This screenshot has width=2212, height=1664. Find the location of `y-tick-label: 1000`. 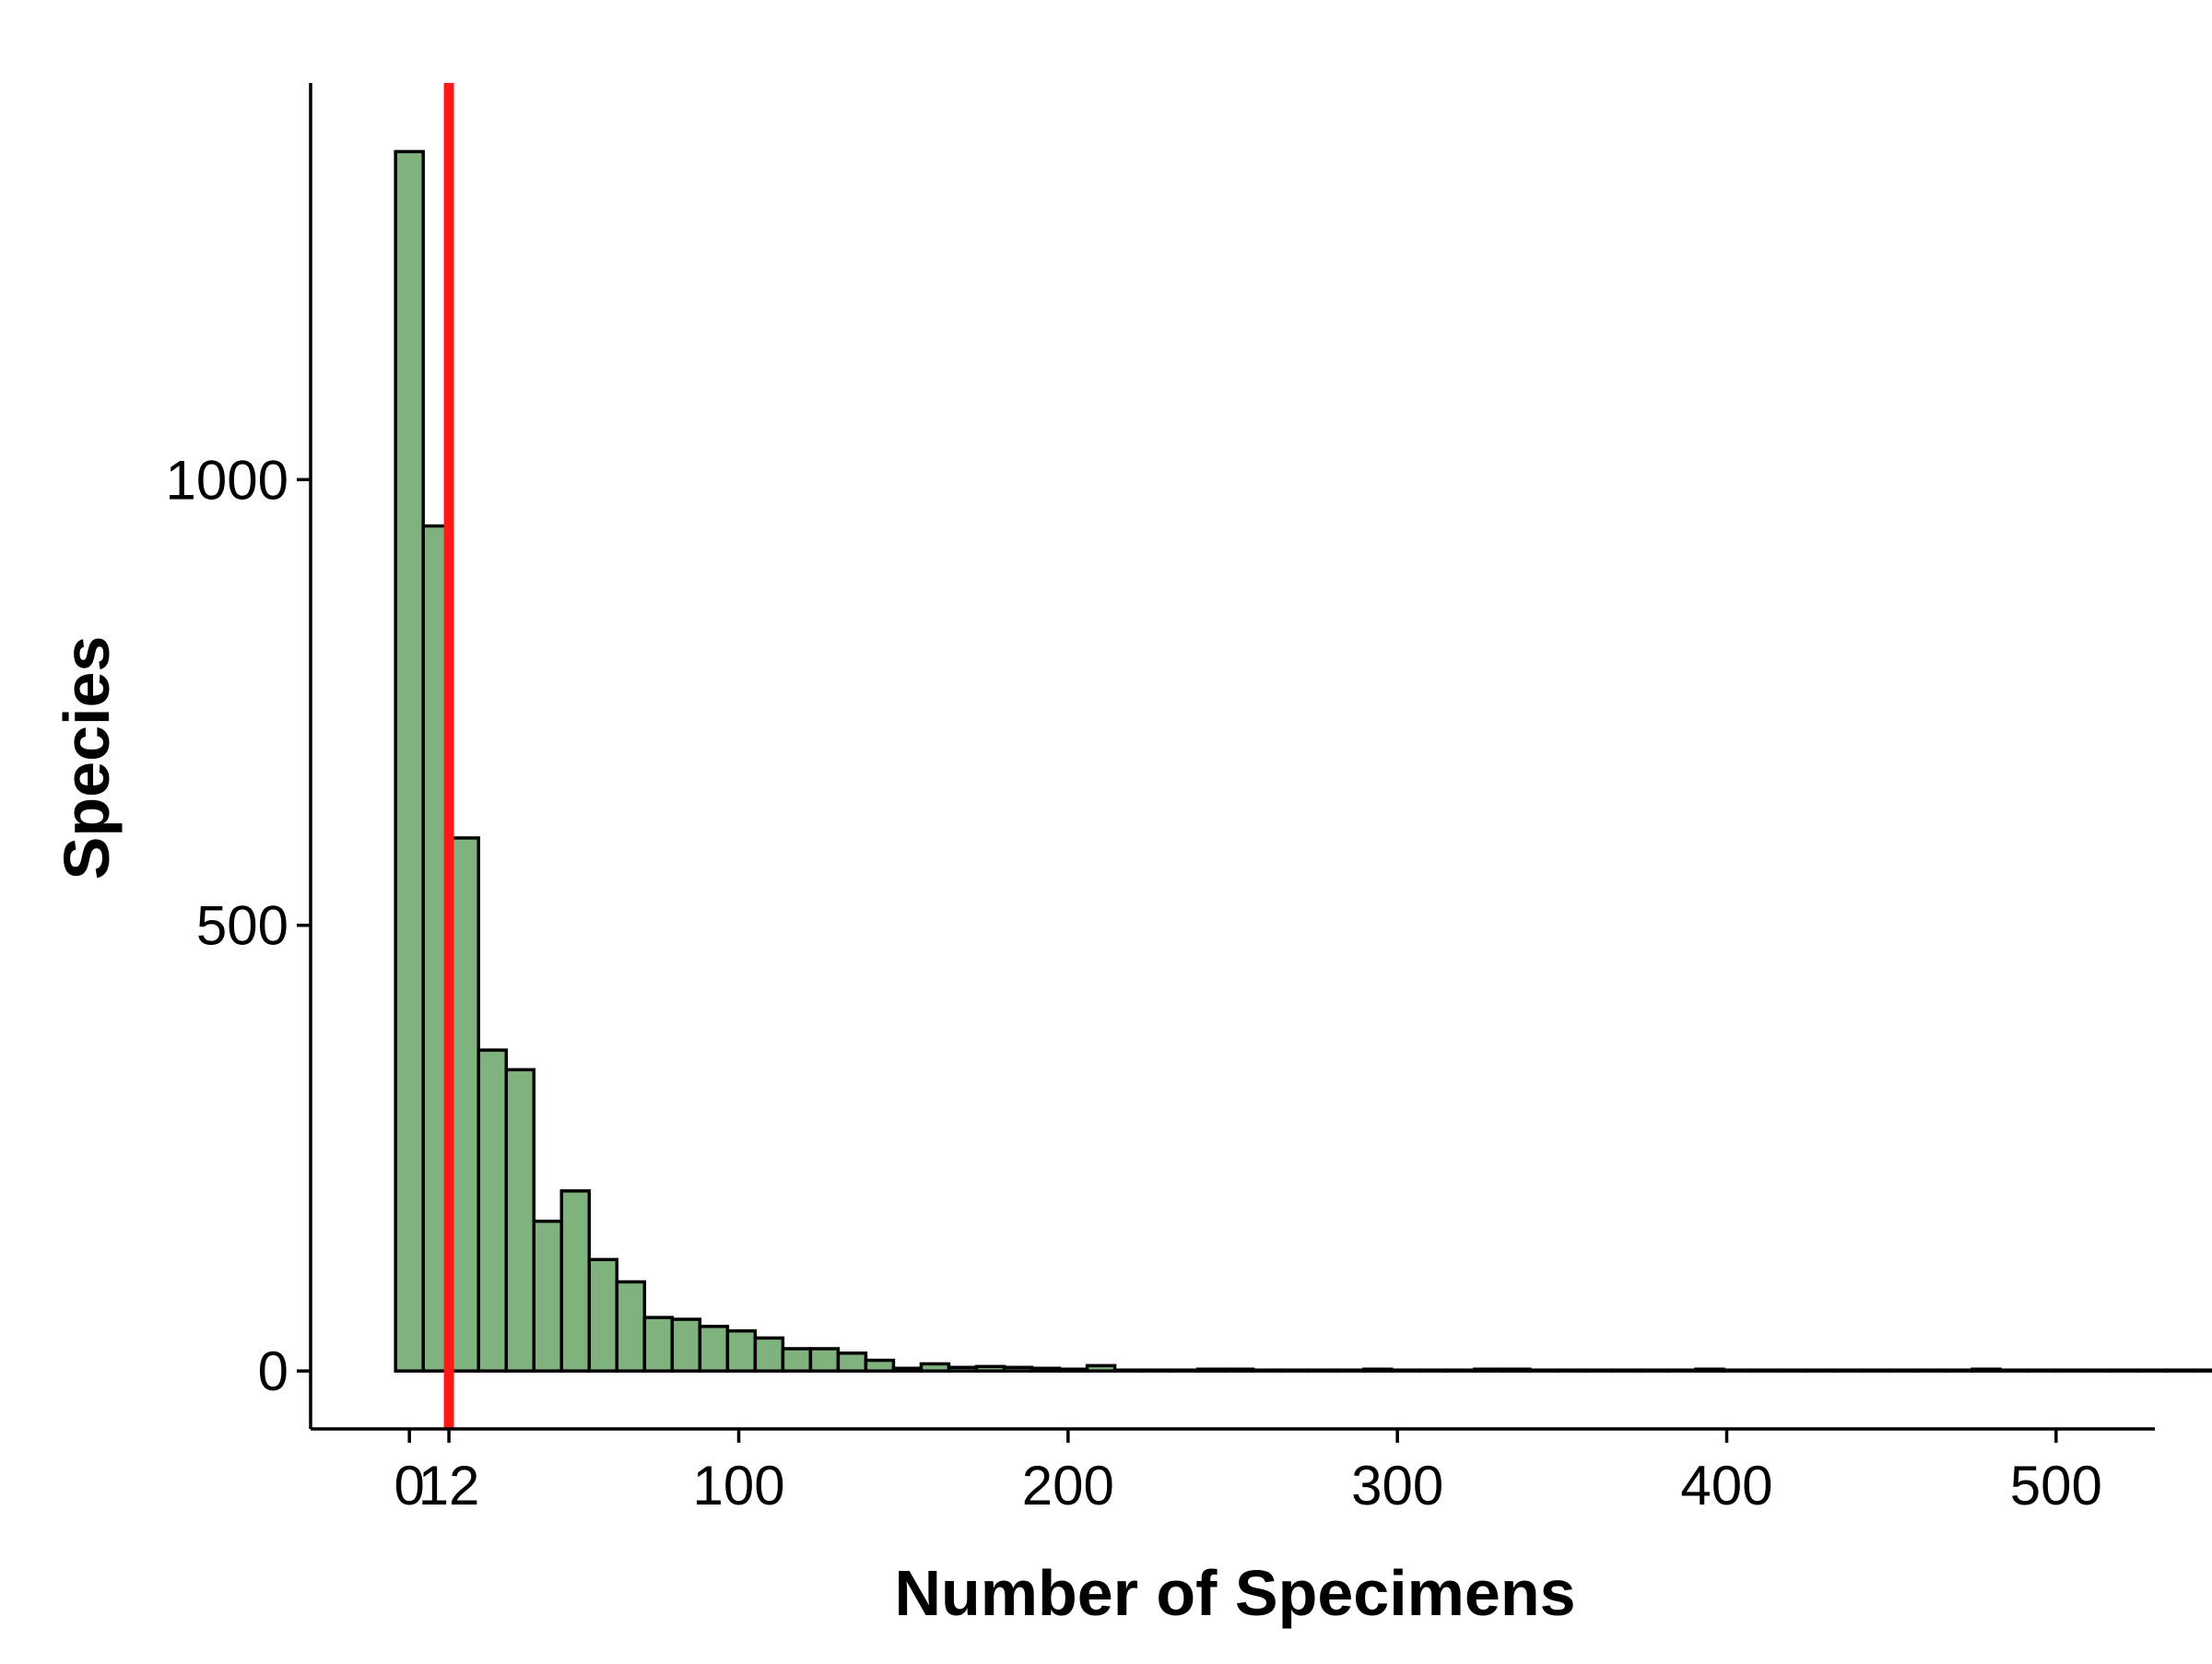

y-tick-label: 1000 is located at coordinates (227, 480).